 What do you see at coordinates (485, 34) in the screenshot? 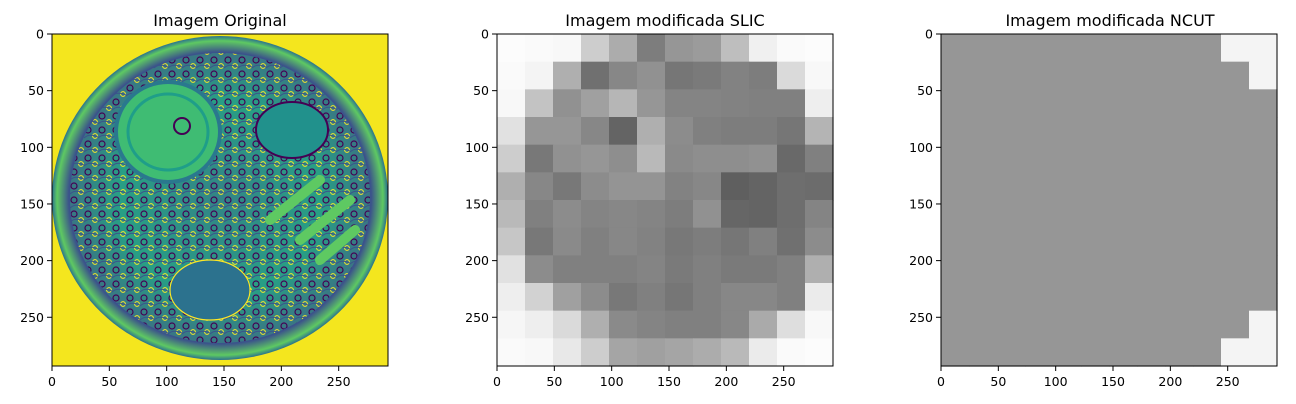
I see `y-tick-label: 0` at bounding box center [485, 34].